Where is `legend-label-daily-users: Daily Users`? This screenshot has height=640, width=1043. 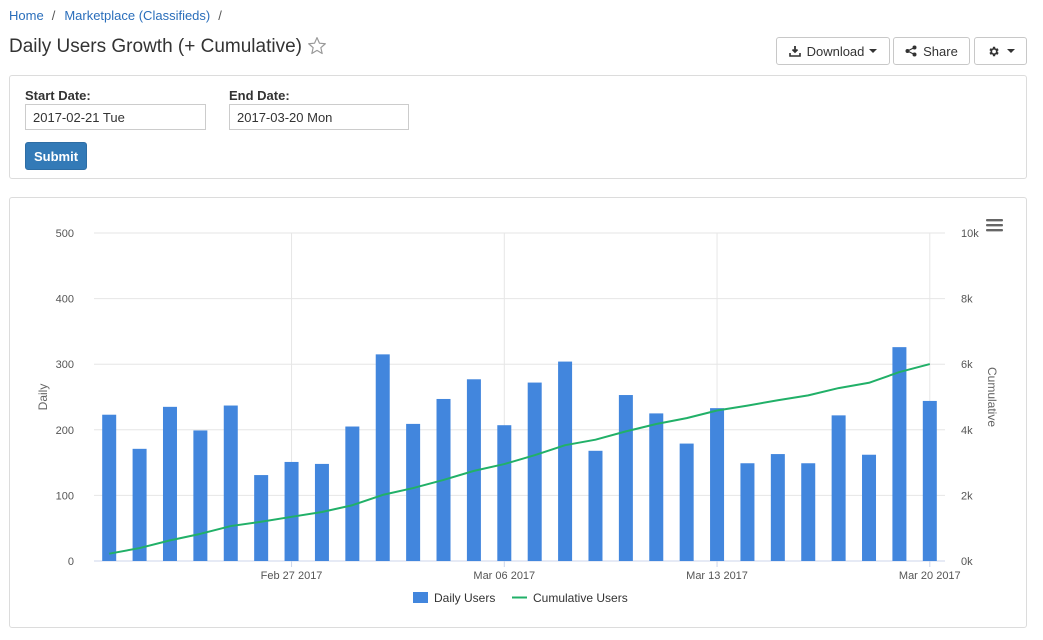 legend-label-daily-users: Daily Users is located at coordinates (464, 598).